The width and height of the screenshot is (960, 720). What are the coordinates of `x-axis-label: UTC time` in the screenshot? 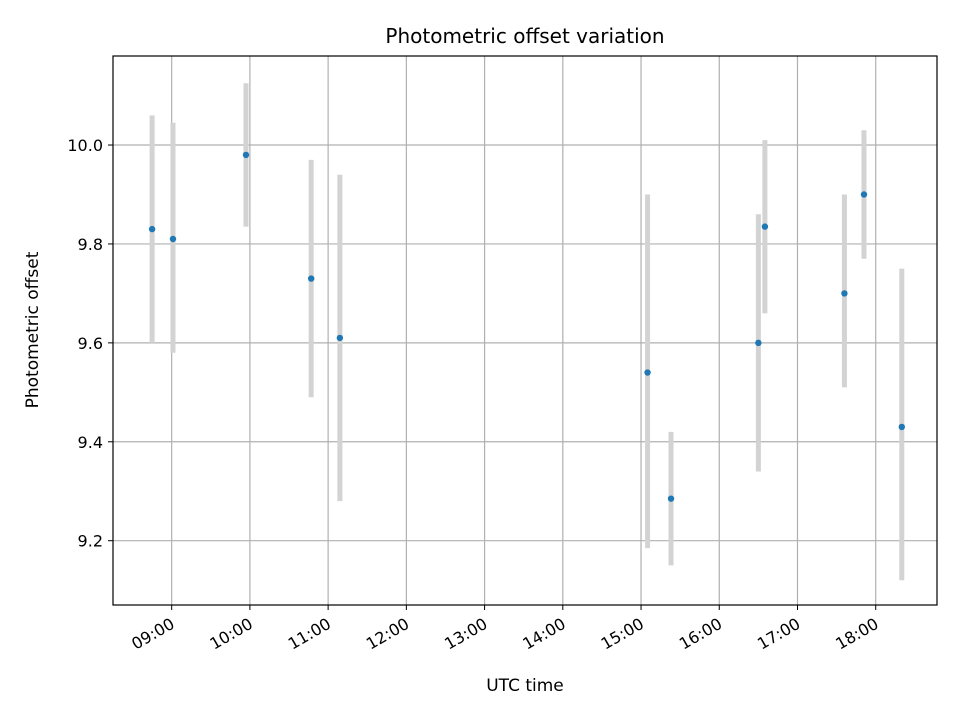 It's located at (525, 686).